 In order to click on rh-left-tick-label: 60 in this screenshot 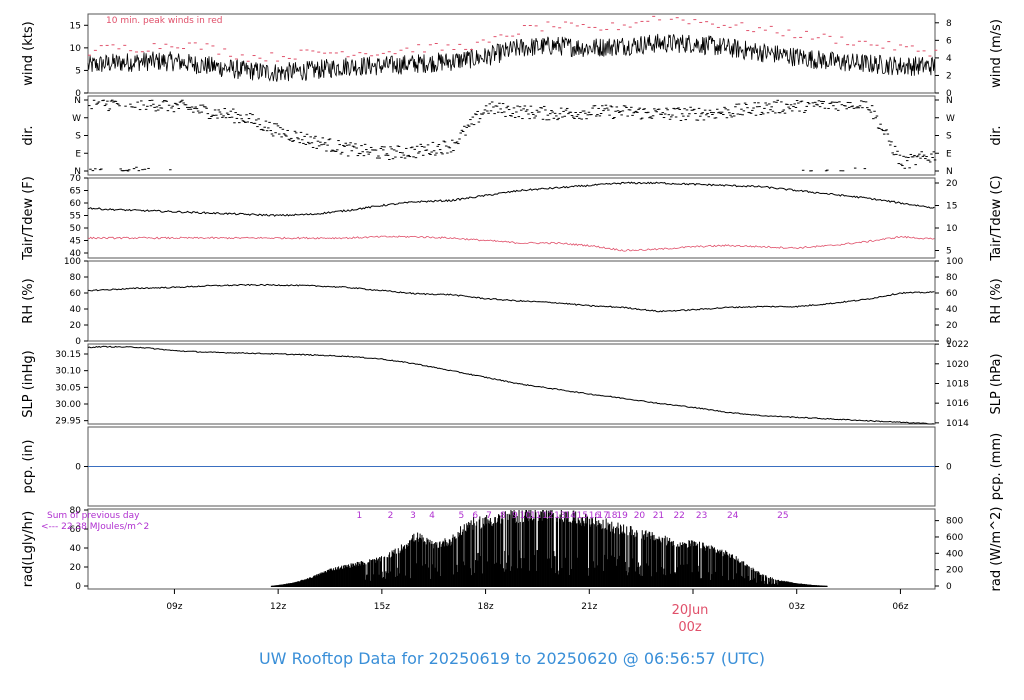, I will do `click(76, 294)`.